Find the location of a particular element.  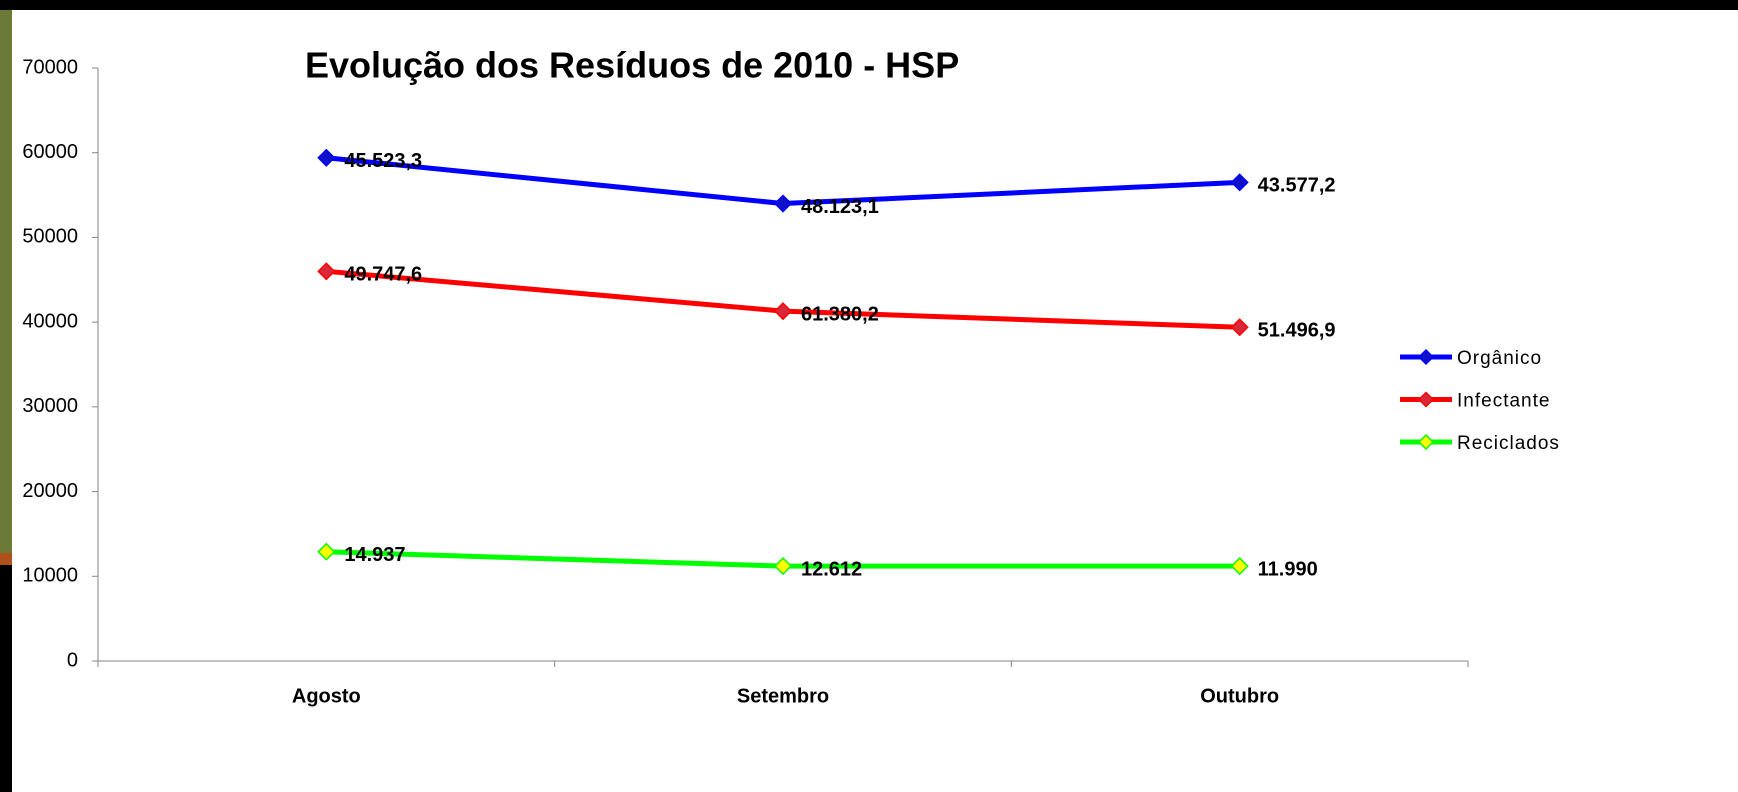

point-label: 43.577,2 is located at coordinates (1297, 186).